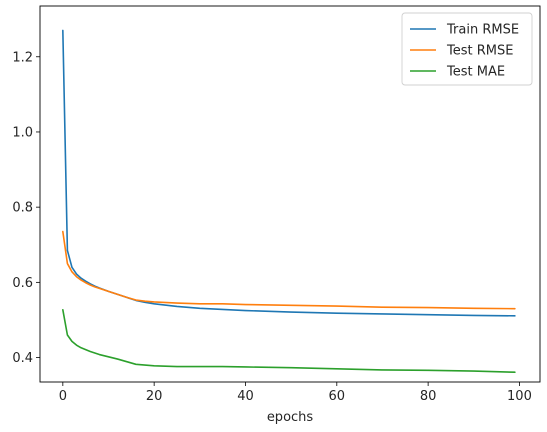 The image size is (547, 432). What do you see at coordinates (482, 30) in the screenshot?
I see `legend-label-0: Train RMSE` at bounding box center [482, 30].